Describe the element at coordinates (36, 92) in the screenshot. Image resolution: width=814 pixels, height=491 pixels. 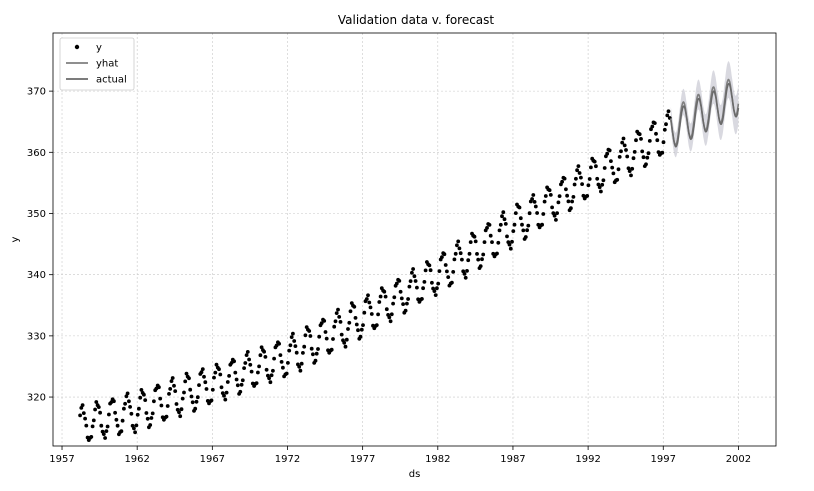
I see `y-tick-label: 370` at that location.